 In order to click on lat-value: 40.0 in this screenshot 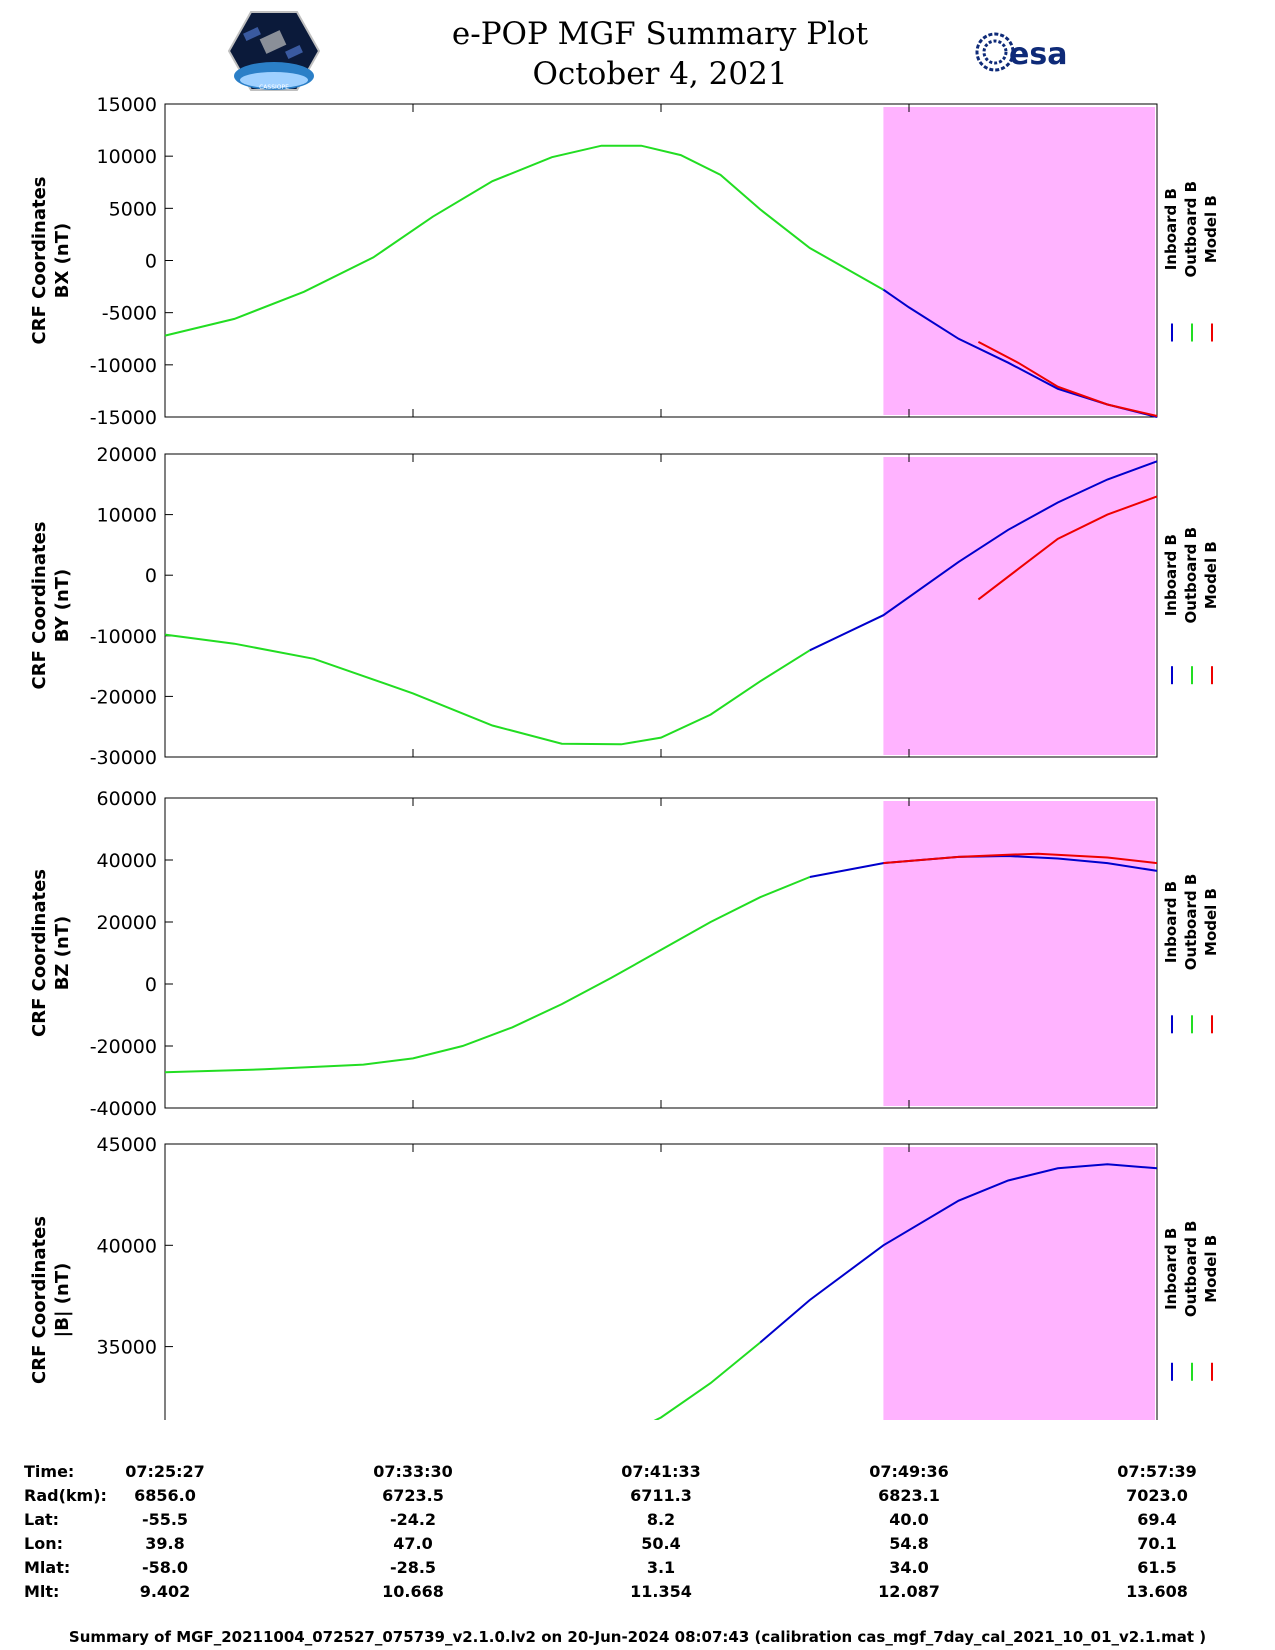, I will do `click(909, 1519)`.